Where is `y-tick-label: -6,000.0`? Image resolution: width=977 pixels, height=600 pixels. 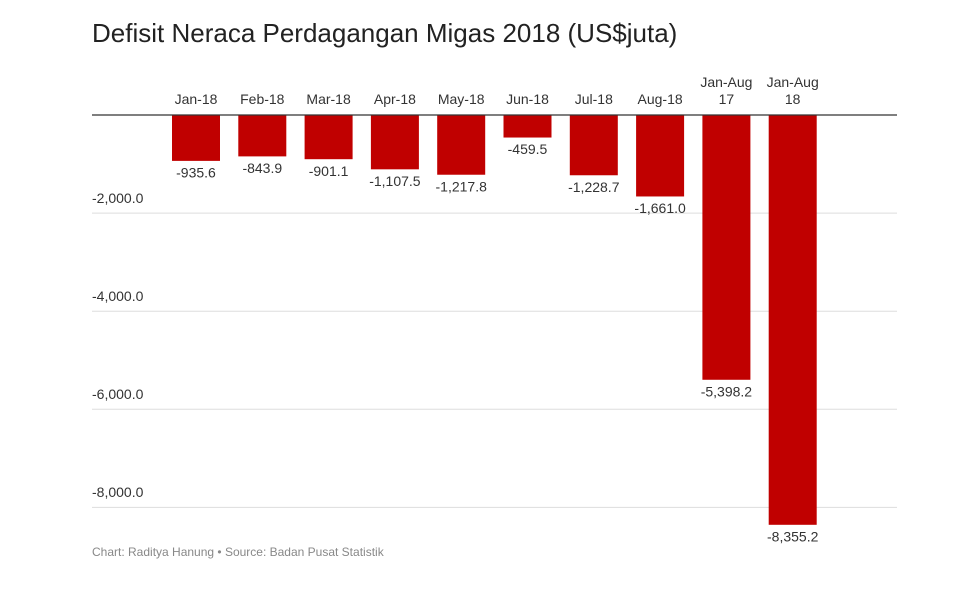 y-tick-label: -6,000.0 is located at coordinates (118, 394).